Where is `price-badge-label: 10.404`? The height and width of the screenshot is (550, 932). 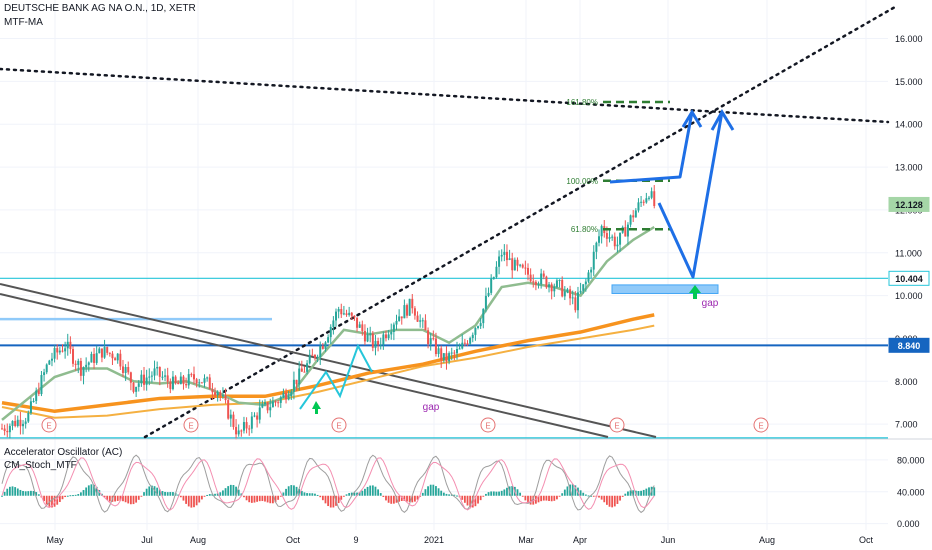
price-badge-label: 10.404 is located at coordinates (909, 279).